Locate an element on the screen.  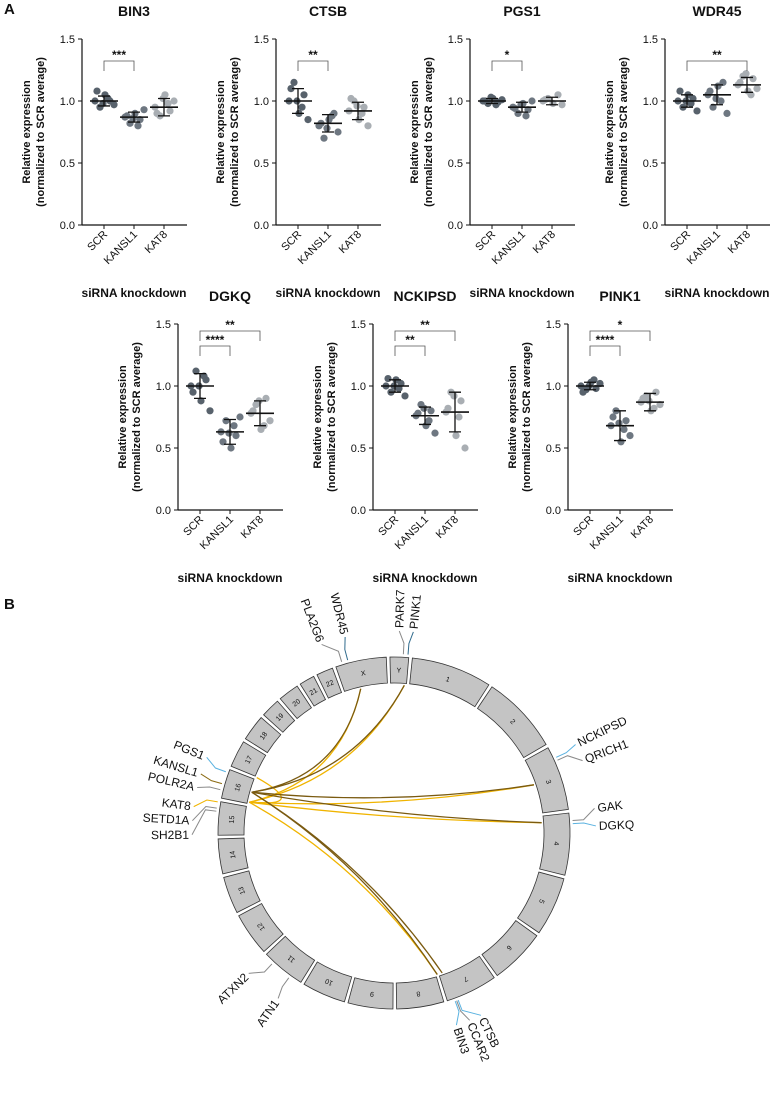
panel-label: A is located at coordinates (9, 9).